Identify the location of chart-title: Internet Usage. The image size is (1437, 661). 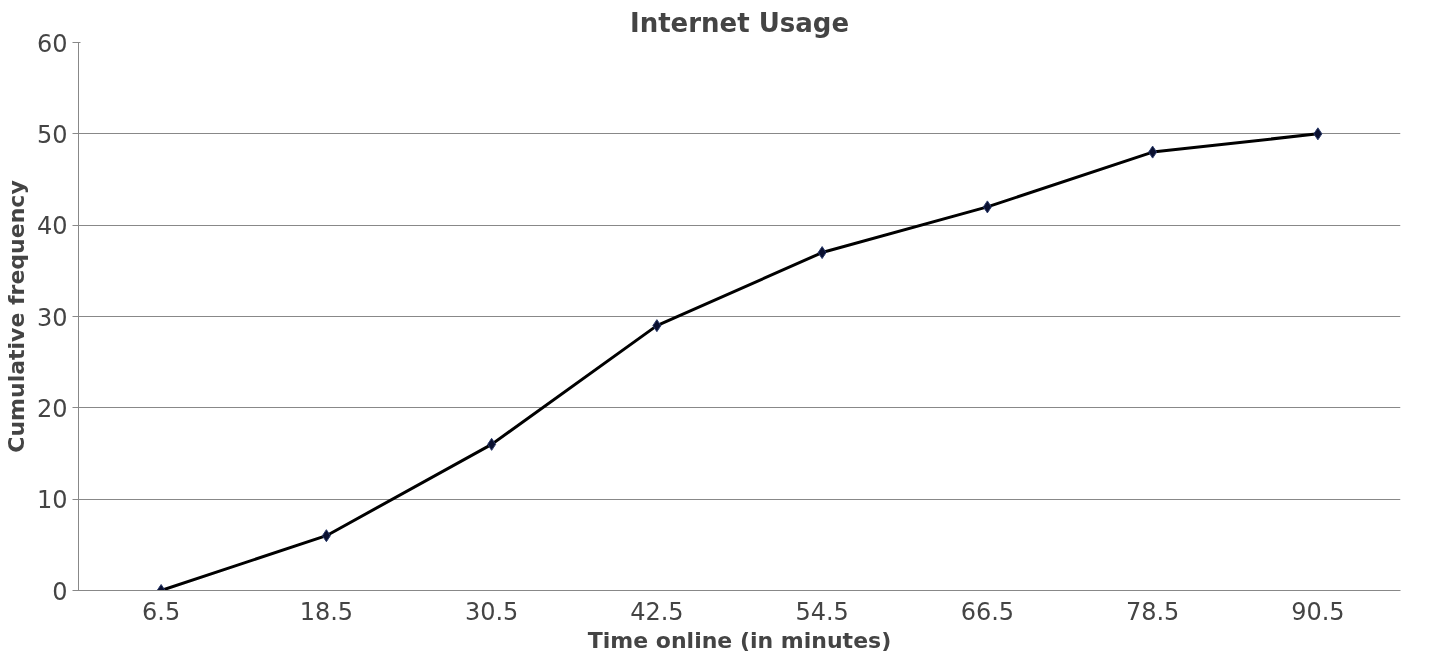
(739, 22).